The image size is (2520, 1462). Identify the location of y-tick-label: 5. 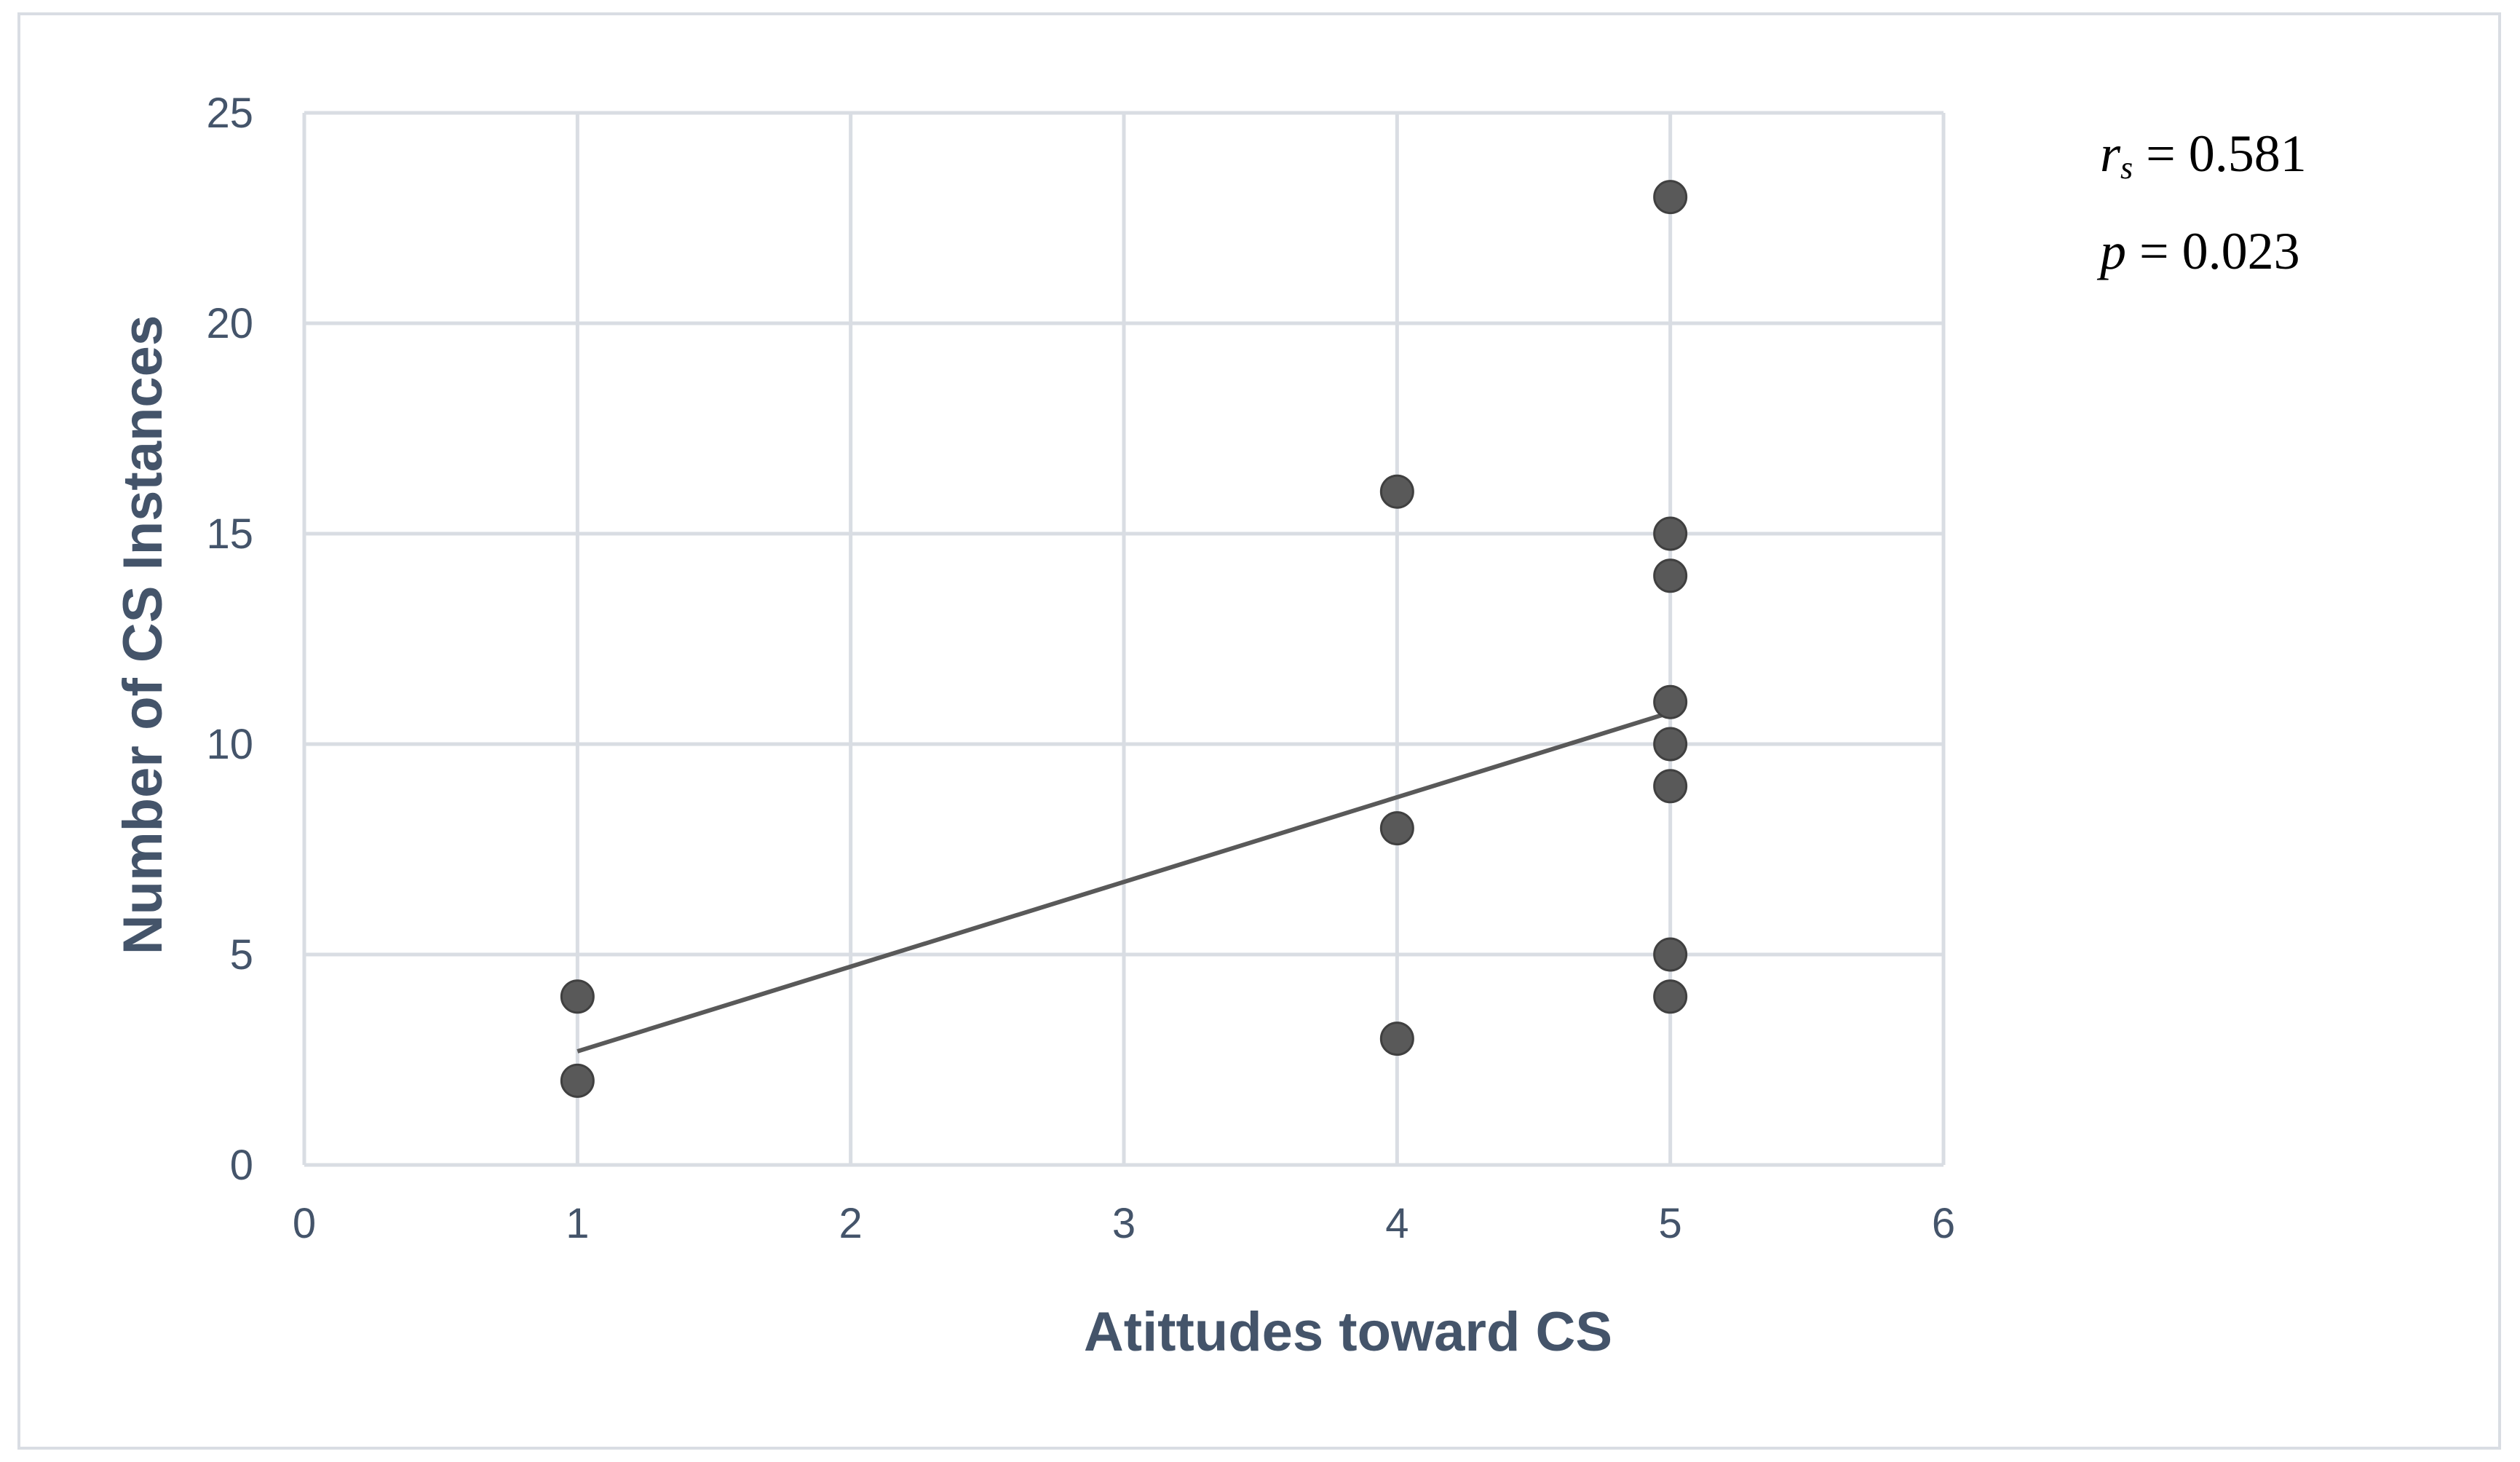
(241, 955).